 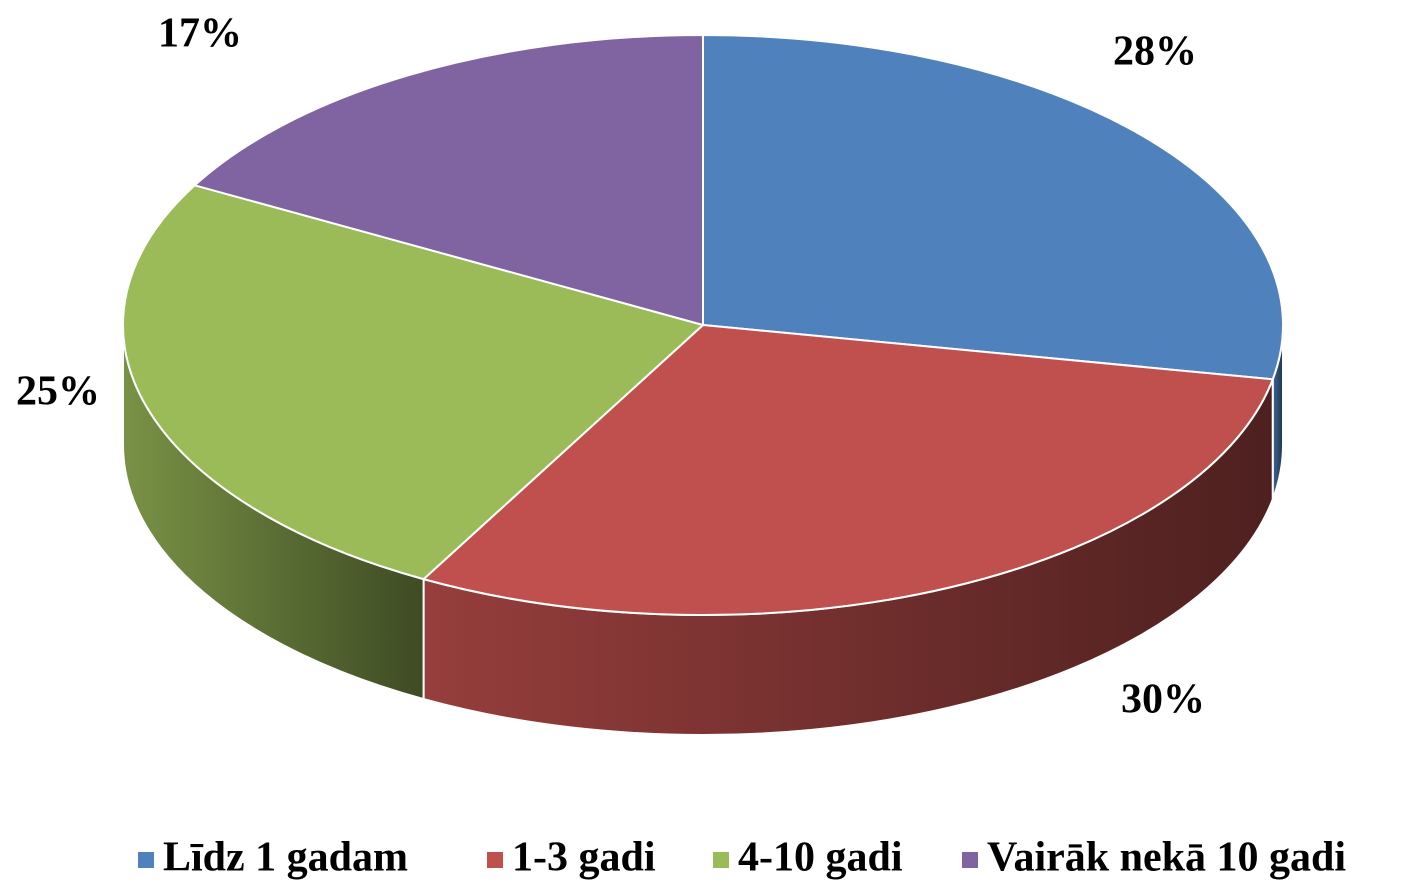 What do you see at coordinates (1166, 858) in the screenshot?
I see `legend-label: Vairāk nekā 10 gadi` at bounding box center [1166, 858].